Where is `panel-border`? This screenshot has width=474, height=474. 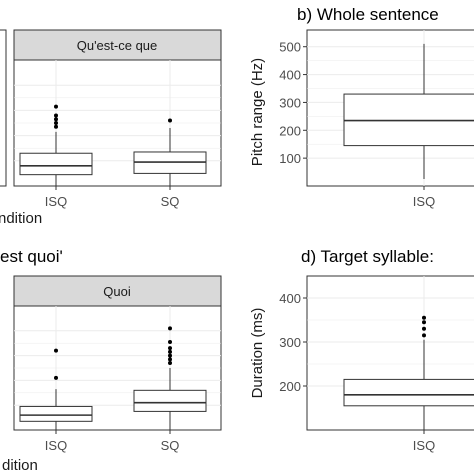 panel-border is located at coordinates (3, 108).